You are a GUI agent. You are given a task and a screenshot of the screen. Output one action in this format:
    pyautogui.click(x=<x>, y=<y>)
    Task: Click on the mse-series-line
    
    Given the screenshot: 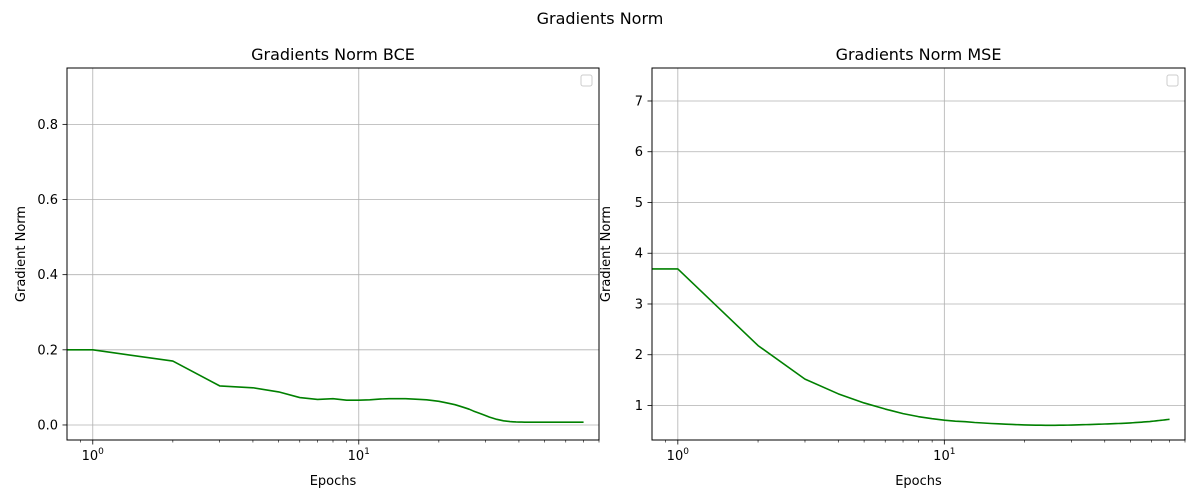 What is the action you would take?
    pyautogui.click(x=911, y=347)
    